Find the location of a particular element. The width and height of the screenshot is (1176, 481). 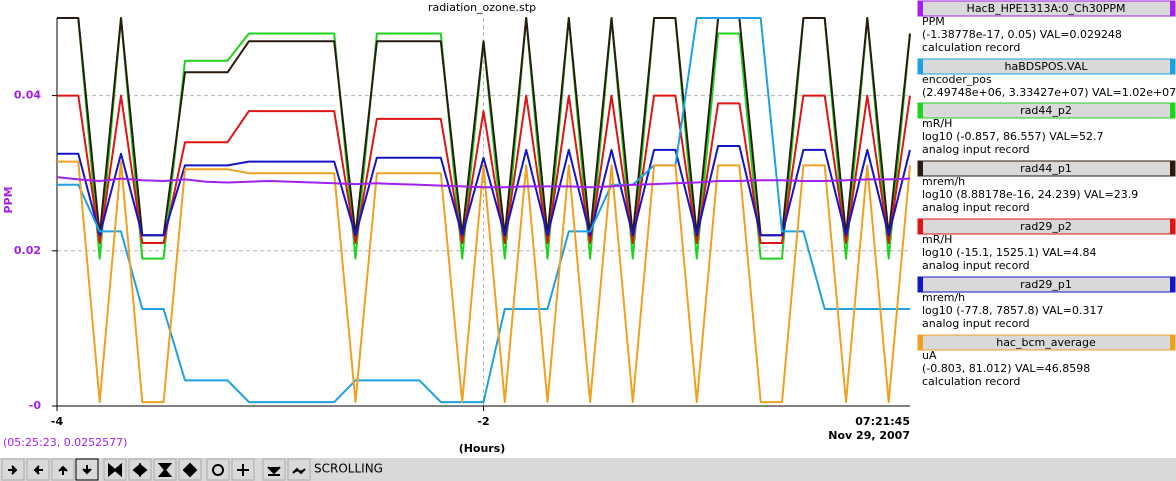

legend-name: hac_bcm_average is located at coordinates (1046, 342).